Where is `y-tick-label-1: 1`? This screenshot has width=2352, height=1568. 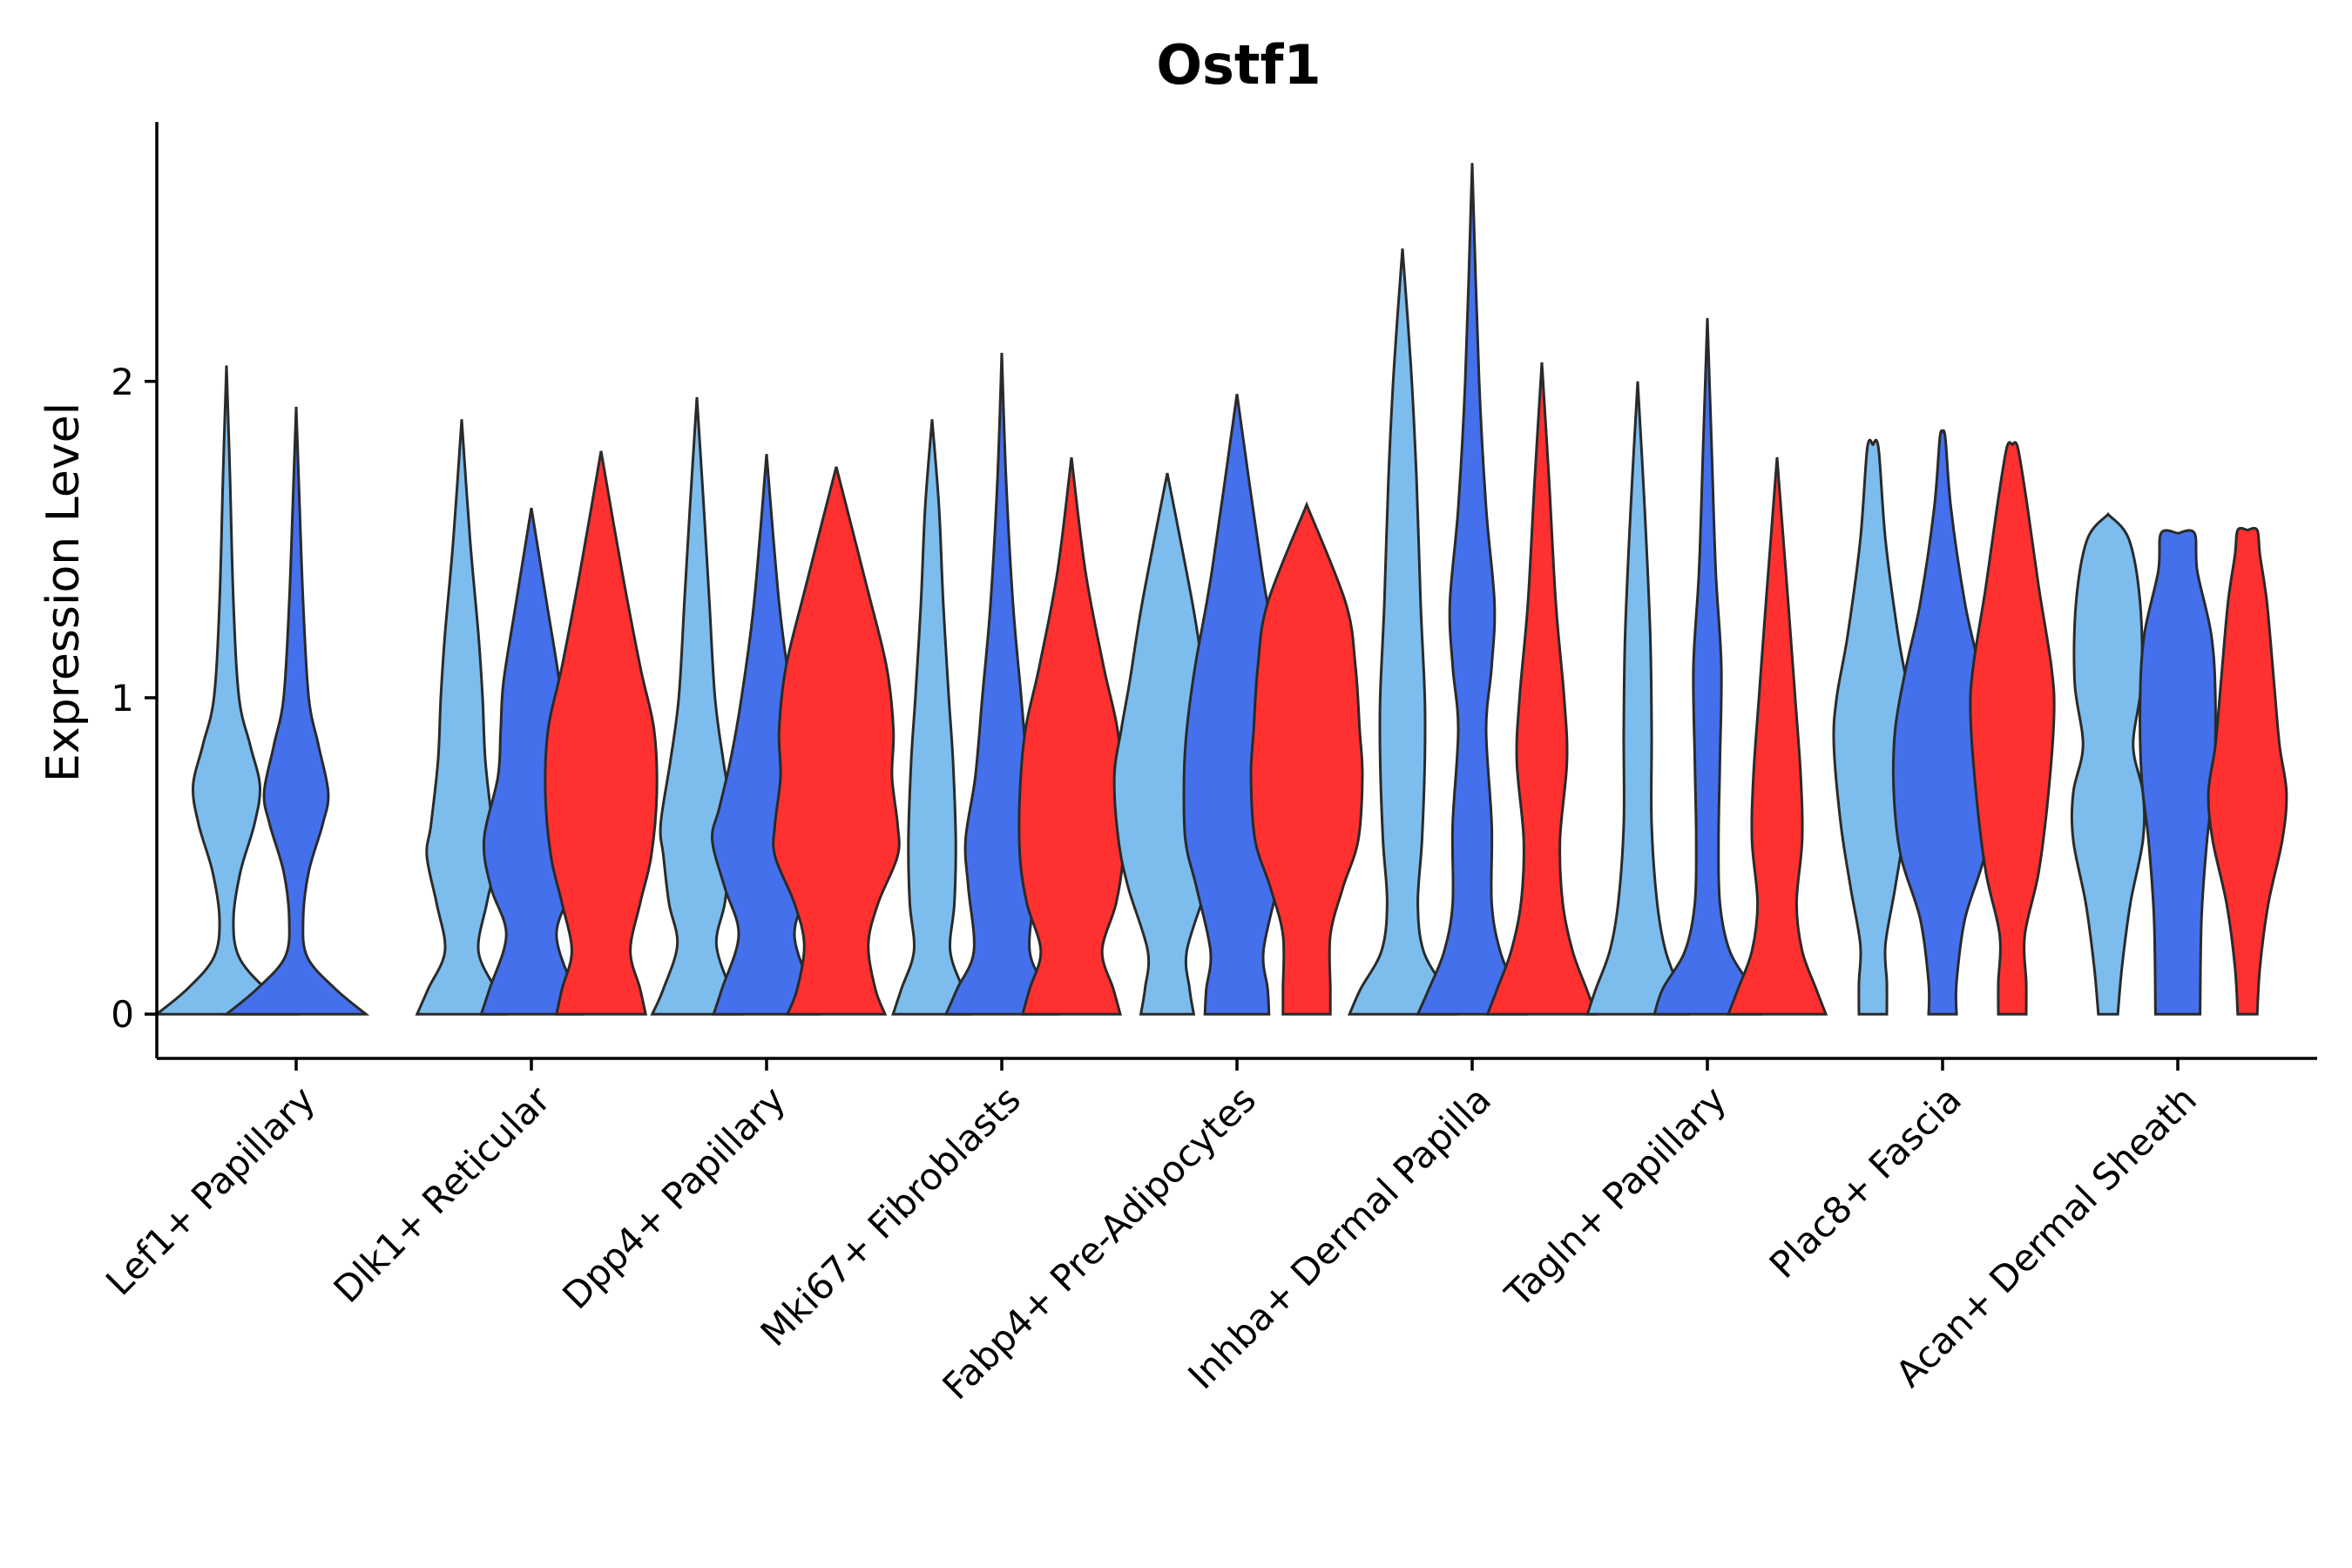
y-tick-label-1: 1 is located at coordinates (122, 698).